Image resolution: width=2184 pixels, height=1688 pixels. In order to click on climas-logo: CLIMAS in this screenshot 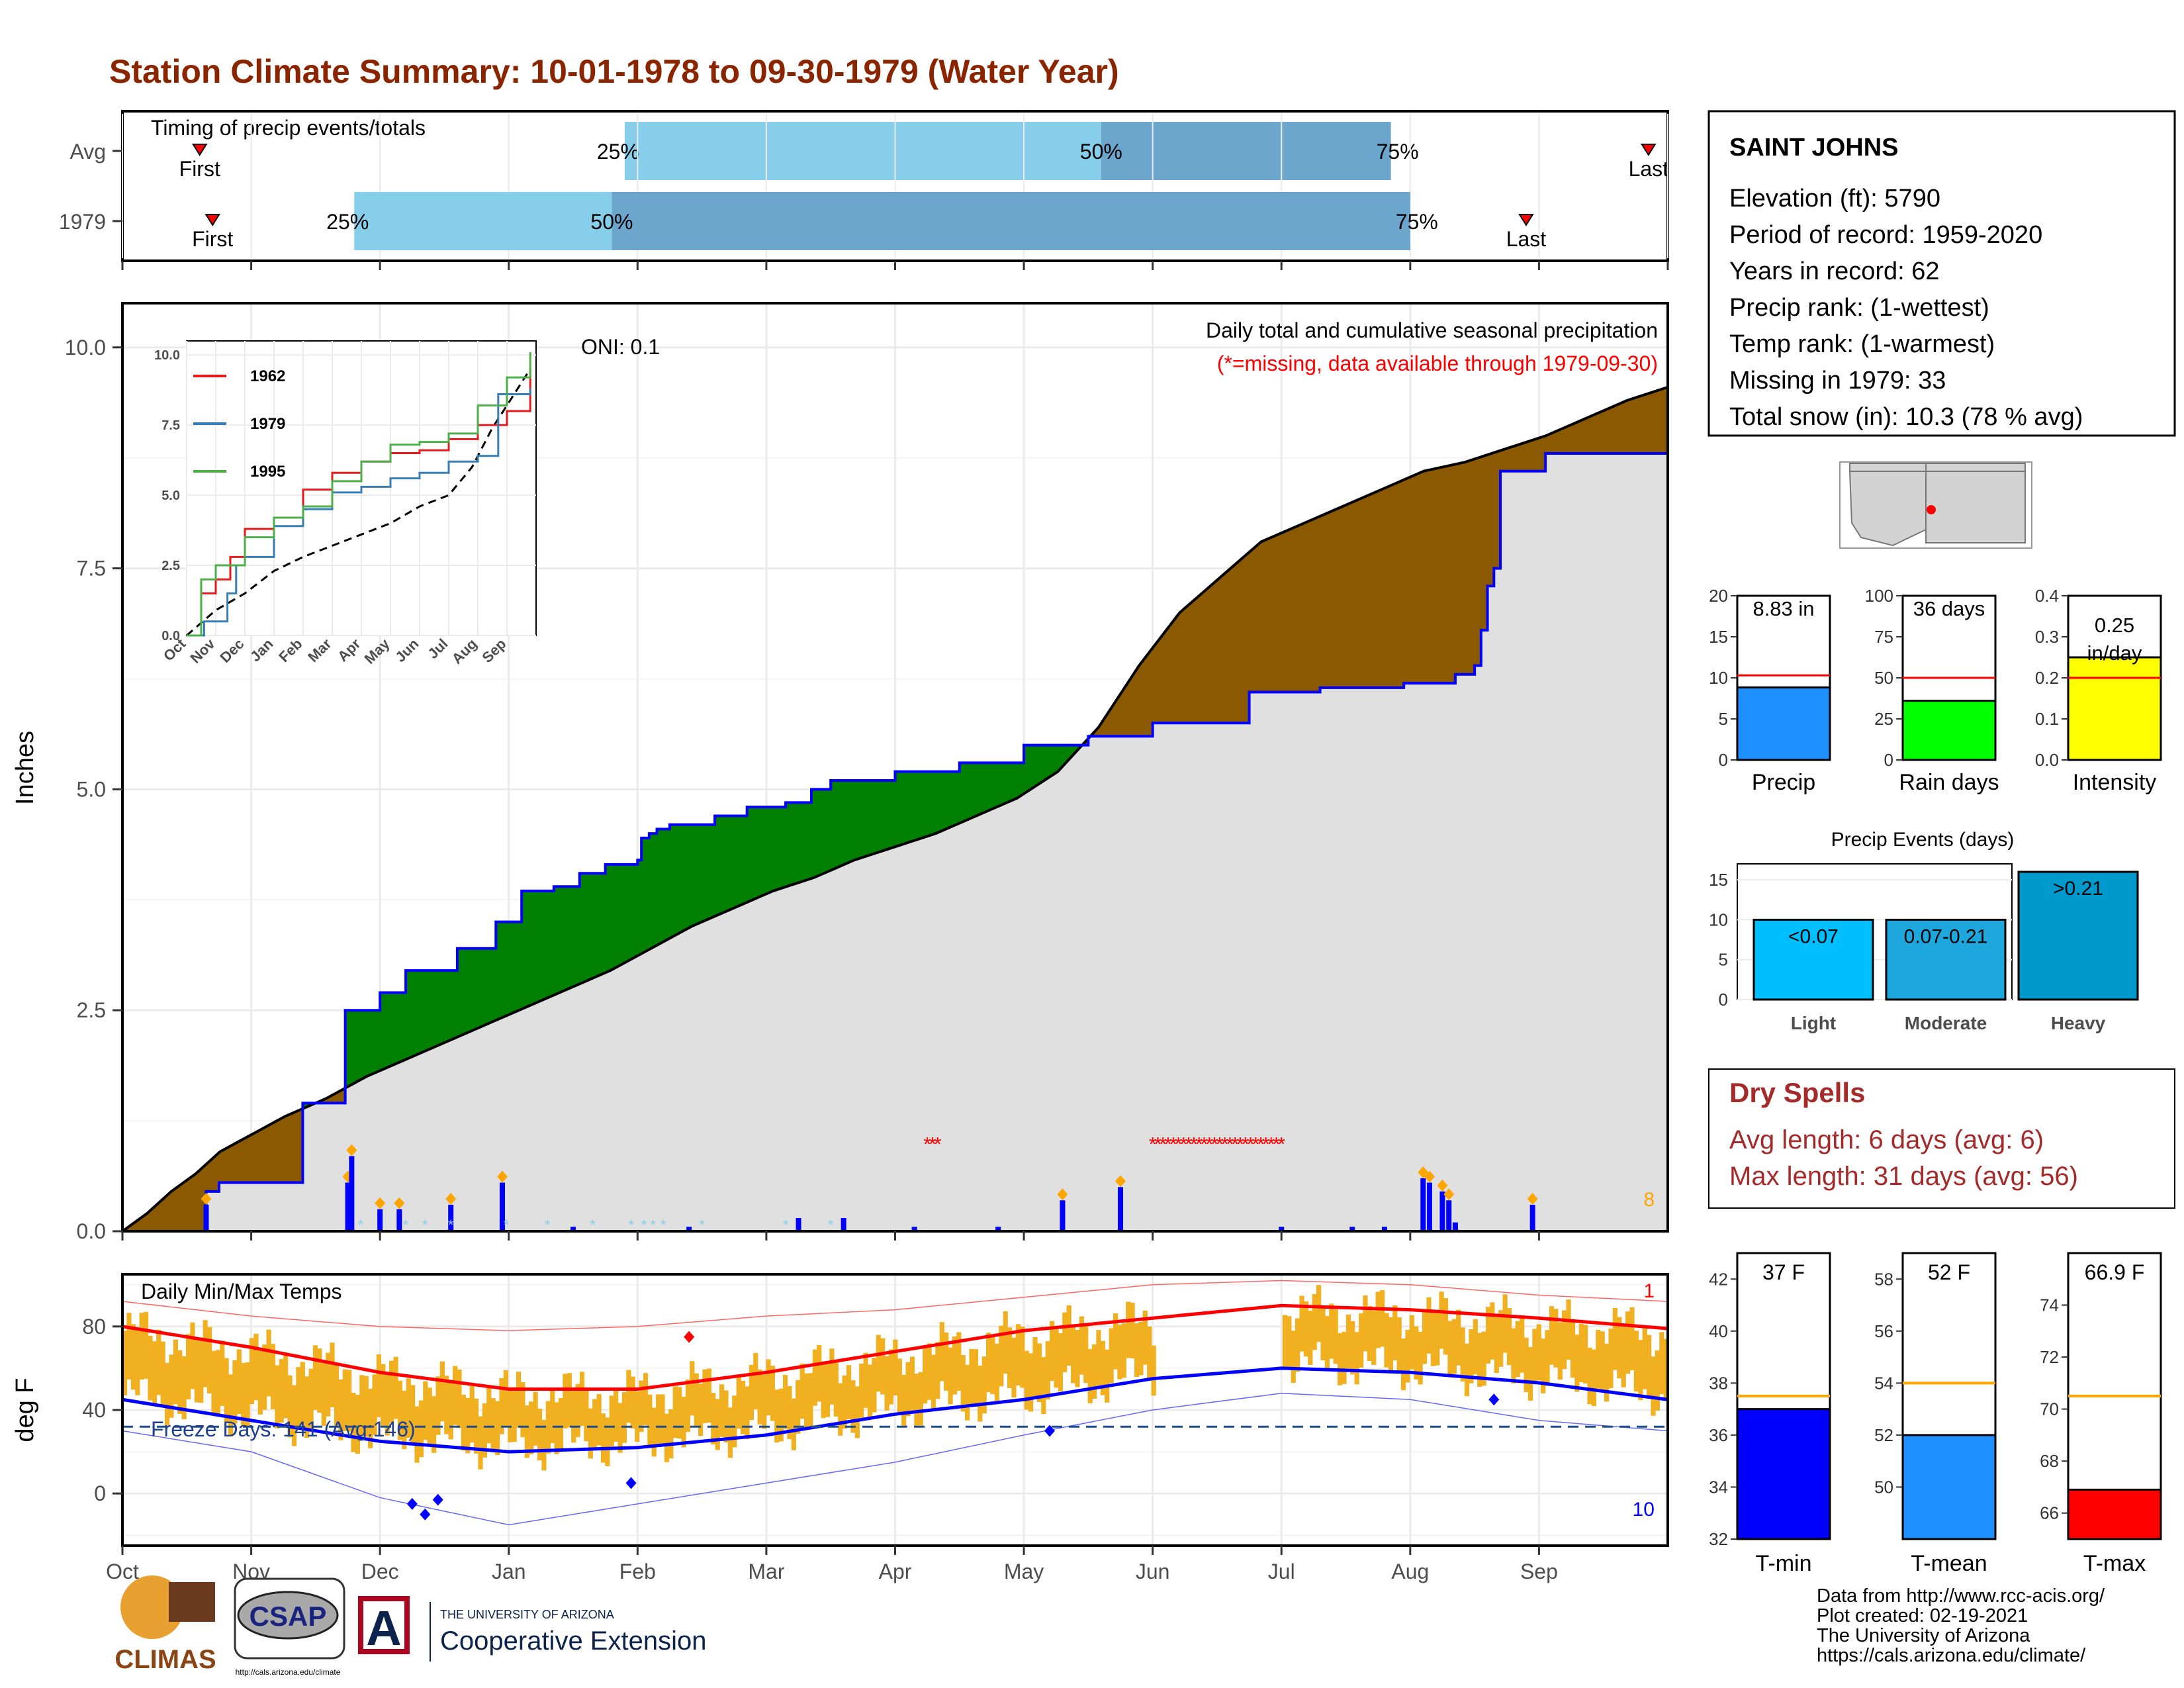, I will do `click(165, 1624)`.